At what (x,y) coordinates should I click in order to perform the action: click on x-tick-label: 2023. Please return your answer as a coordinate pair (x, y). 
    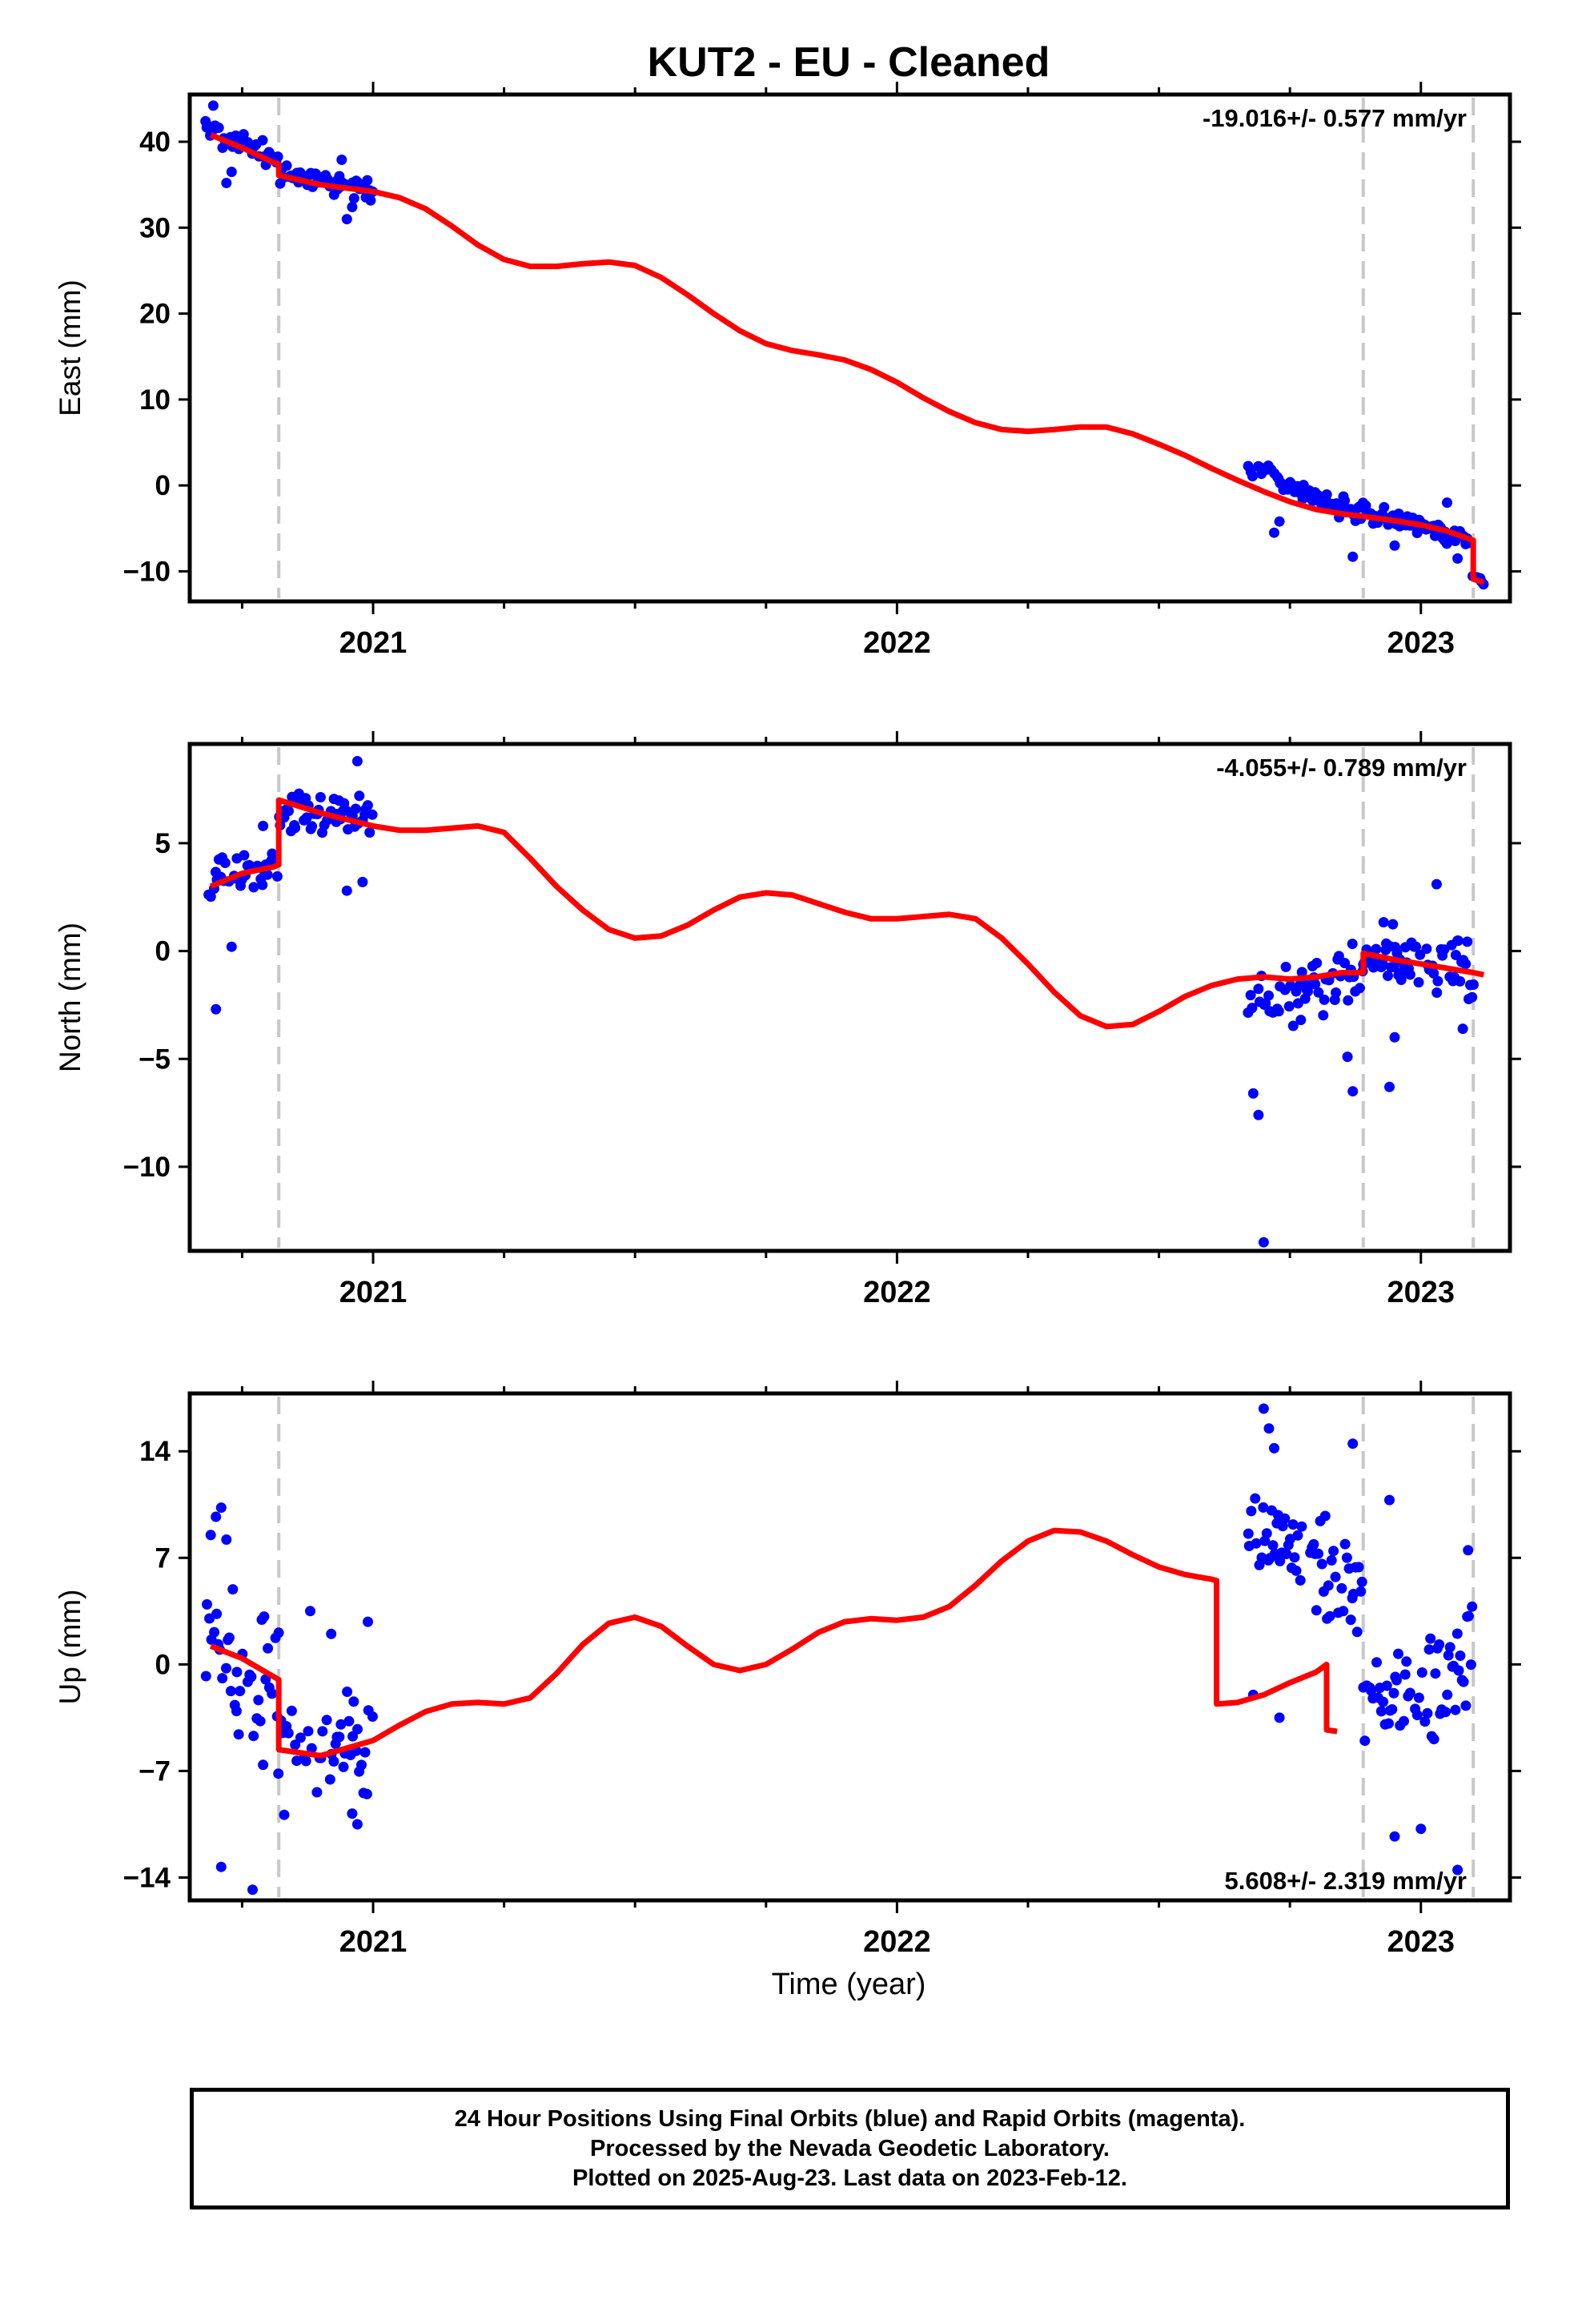
    Looking at the image, I should click on (1421, 1942).